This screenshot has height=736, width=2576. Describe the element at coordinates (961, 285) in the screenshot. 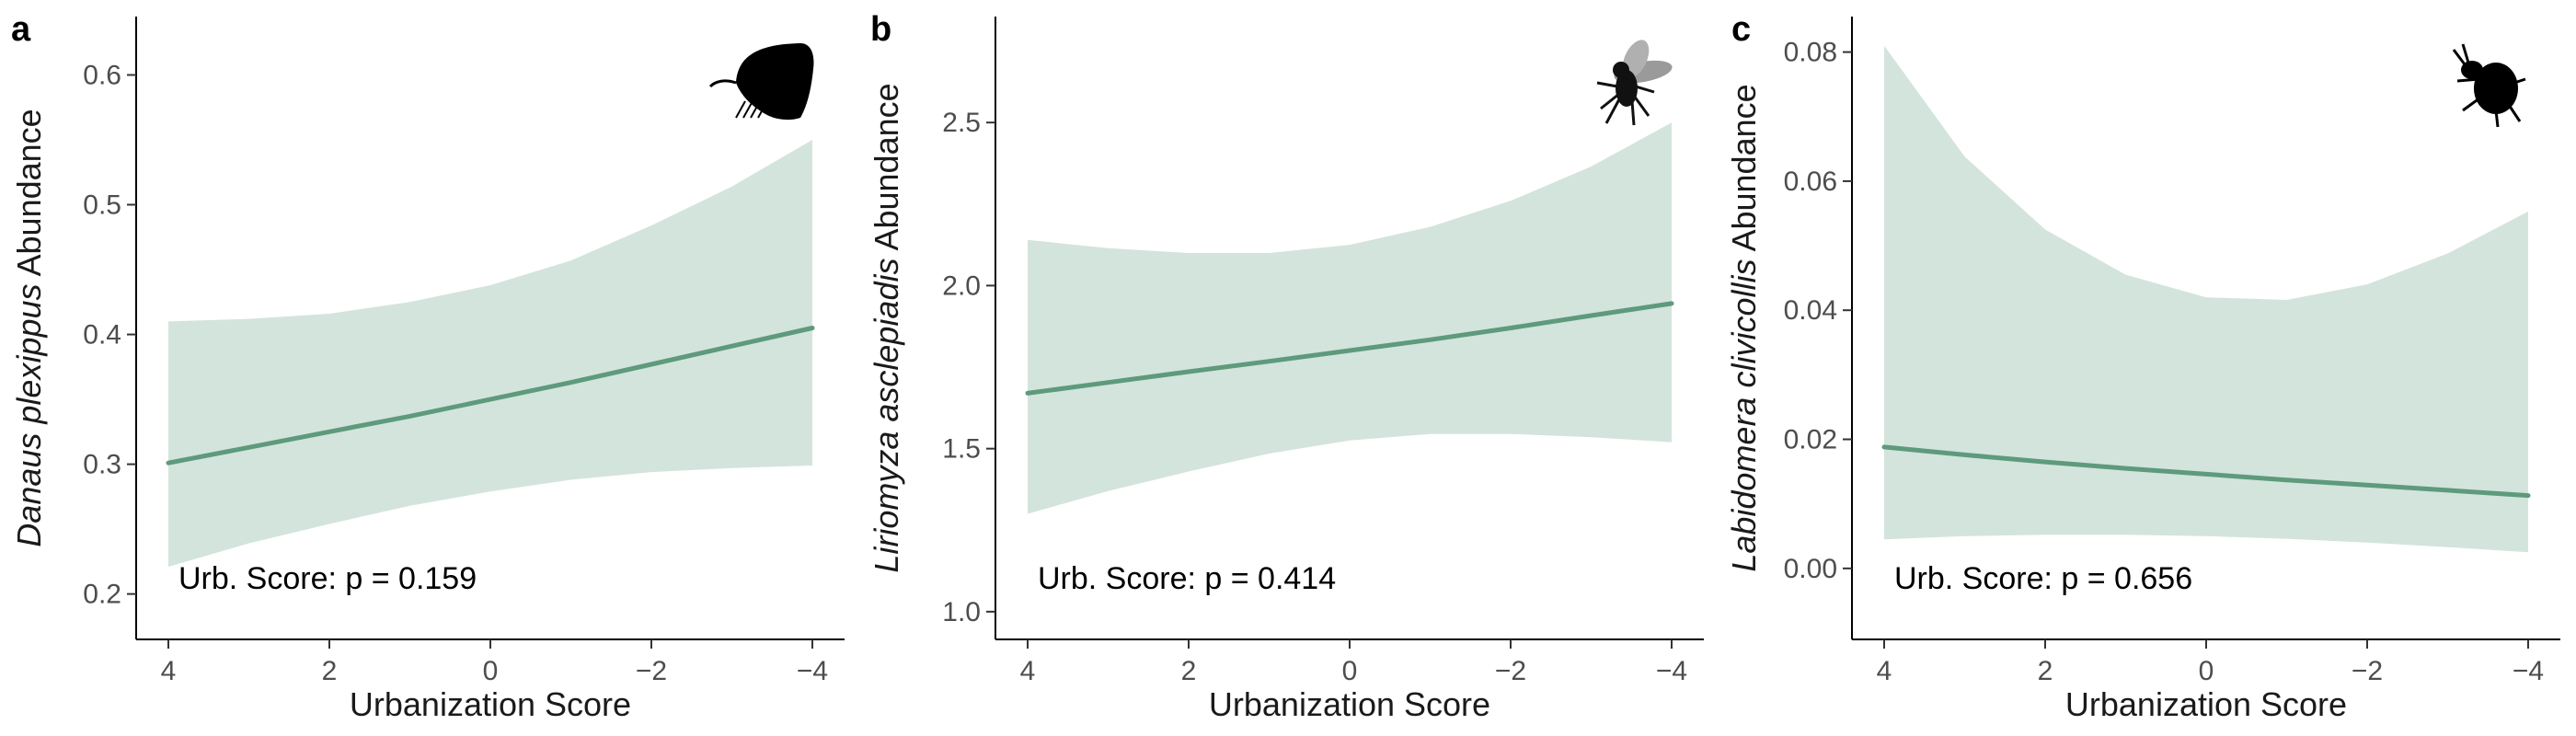

I see `y-tick-label: 2.0` at that location.